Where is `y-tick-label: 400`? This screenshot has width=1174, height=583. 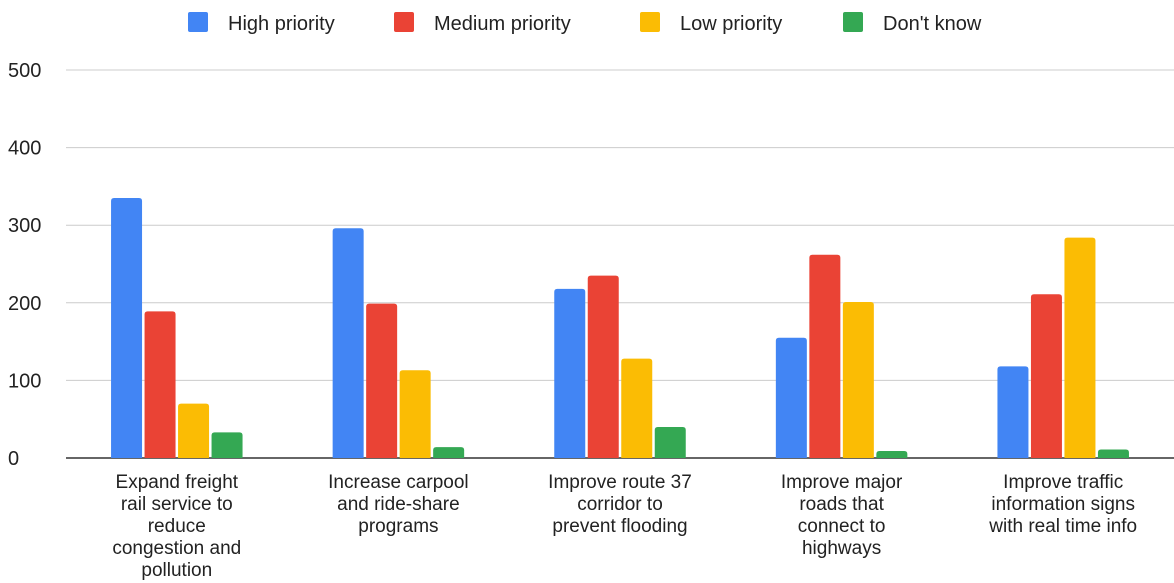 y-tick-label: 400 is located at coordinates (24, 149).